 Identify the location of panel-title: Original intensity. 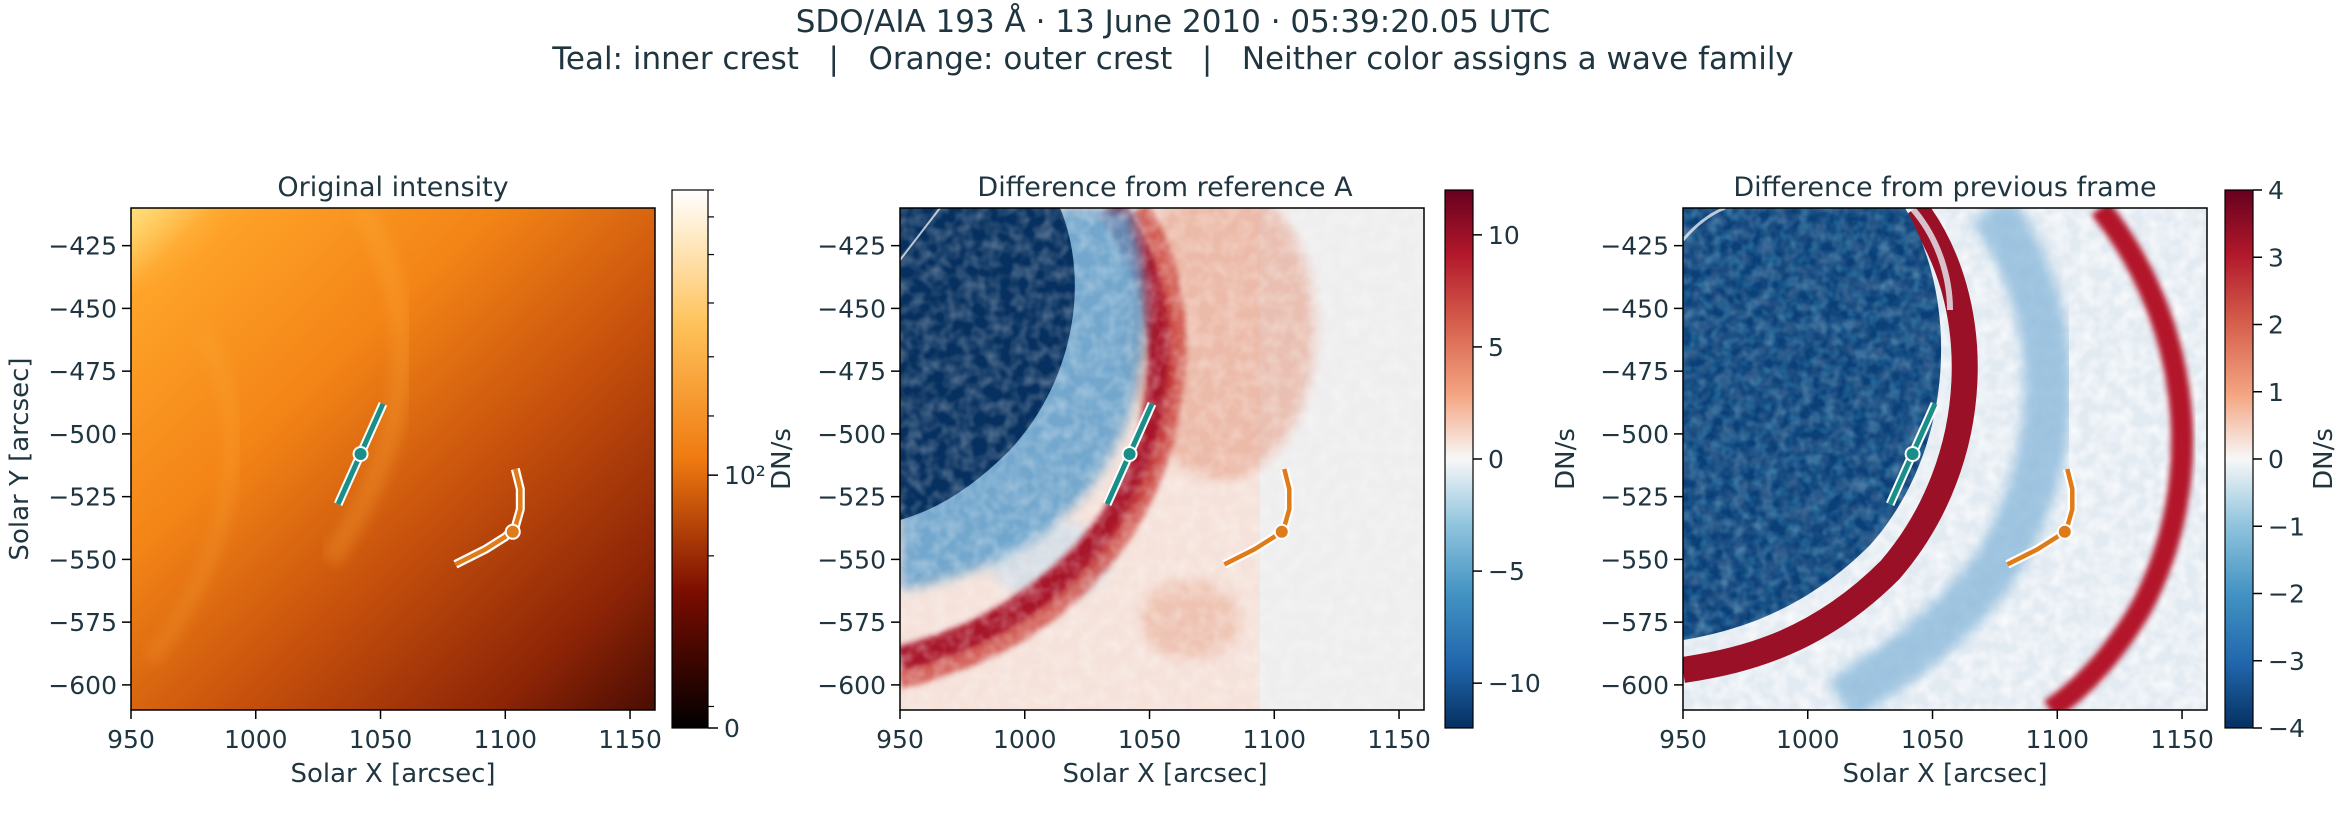
(392, 187).